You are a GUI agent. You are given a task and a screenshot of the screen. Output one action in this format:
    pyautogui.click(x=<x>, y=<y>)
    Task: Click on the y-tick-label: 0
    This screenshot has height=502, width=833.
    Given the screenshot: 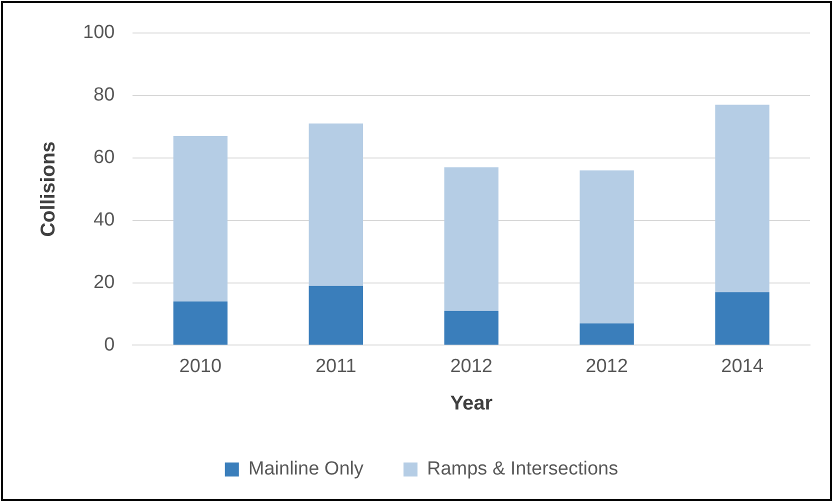 What is the action you would take?
    pyautogui.click(x=109, y=345)
    